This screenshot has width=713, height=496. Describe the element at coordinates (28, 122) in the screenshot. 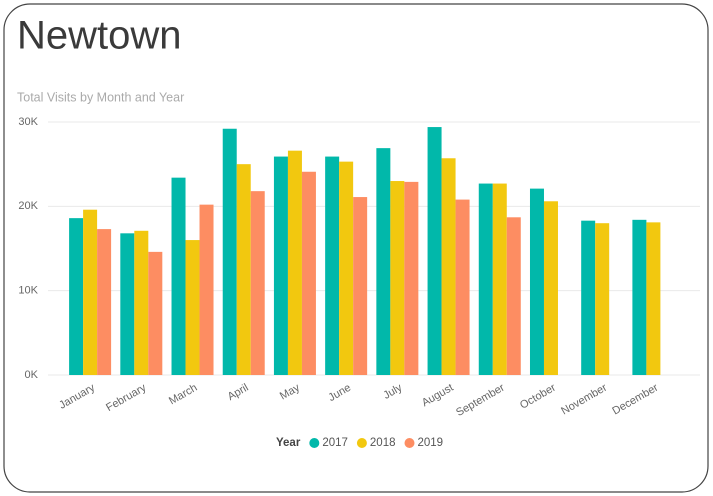

I see `y-tick-label: 30K` at that location.